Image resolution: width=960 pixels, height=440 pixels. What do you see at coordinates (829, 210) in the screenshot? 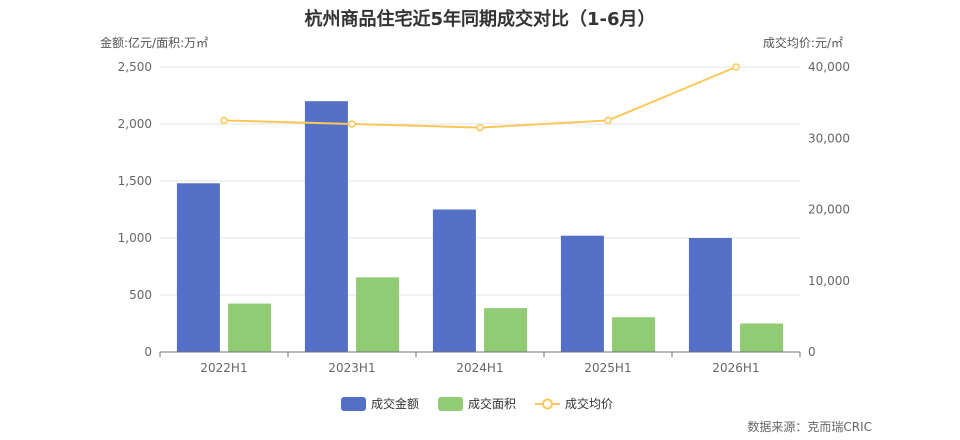
I see `right-tick-label: 20,000` at bounding box center [829, 210].